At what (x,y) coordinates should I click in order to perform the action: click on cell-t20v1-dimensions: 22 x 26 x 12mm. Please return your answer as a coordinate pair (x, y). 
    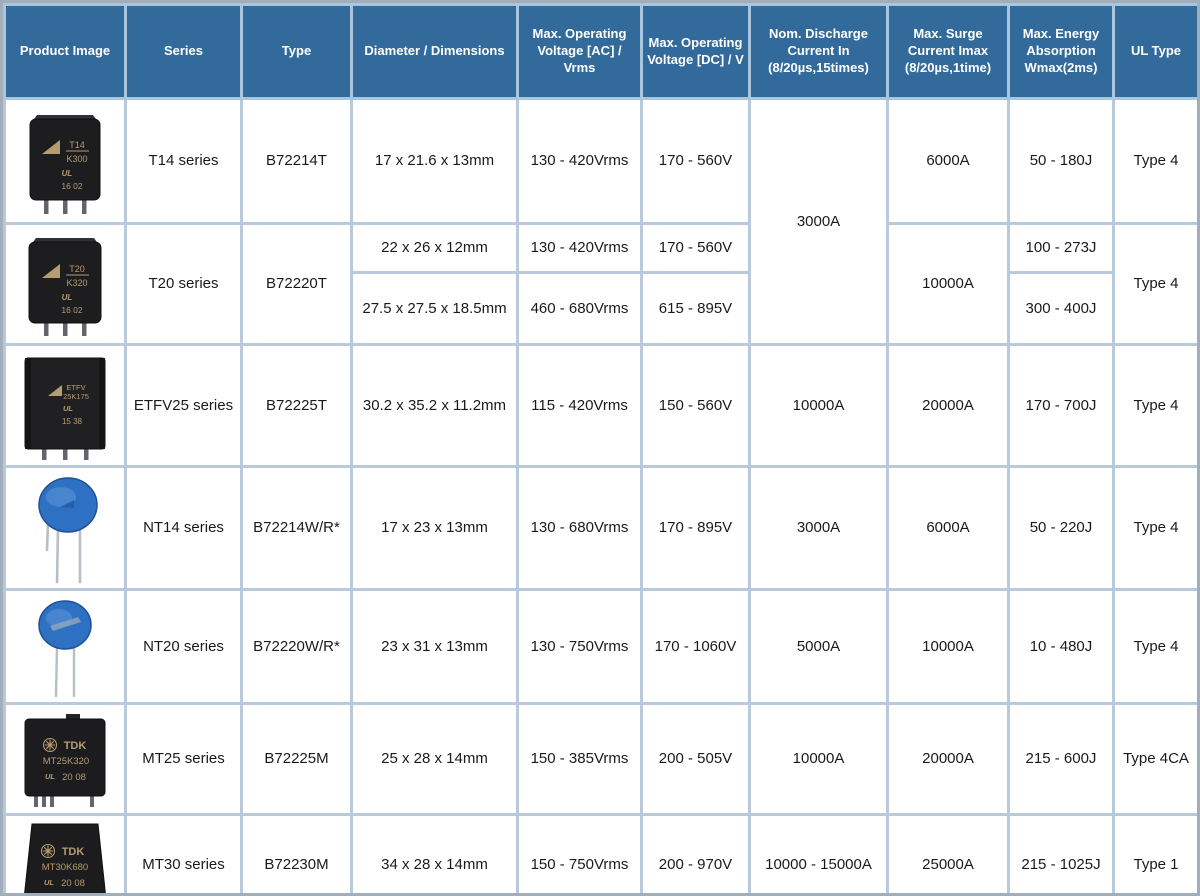
    Looking at the image, I should click on (434, 248).